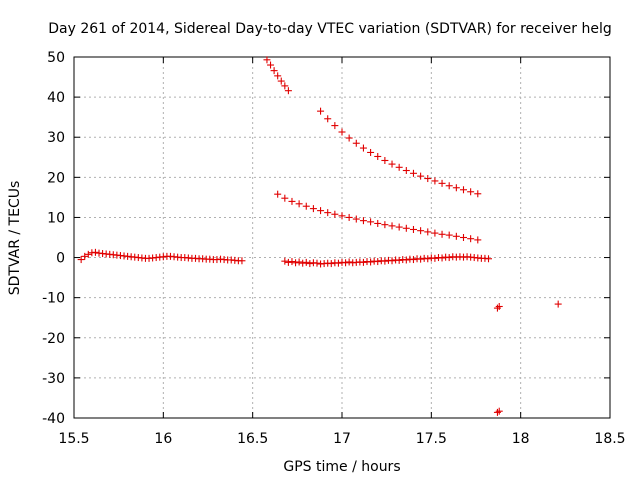 The height and width of the screenshot is (480, 640). I want to click on y-tick-label: -40, so click(53, 419).